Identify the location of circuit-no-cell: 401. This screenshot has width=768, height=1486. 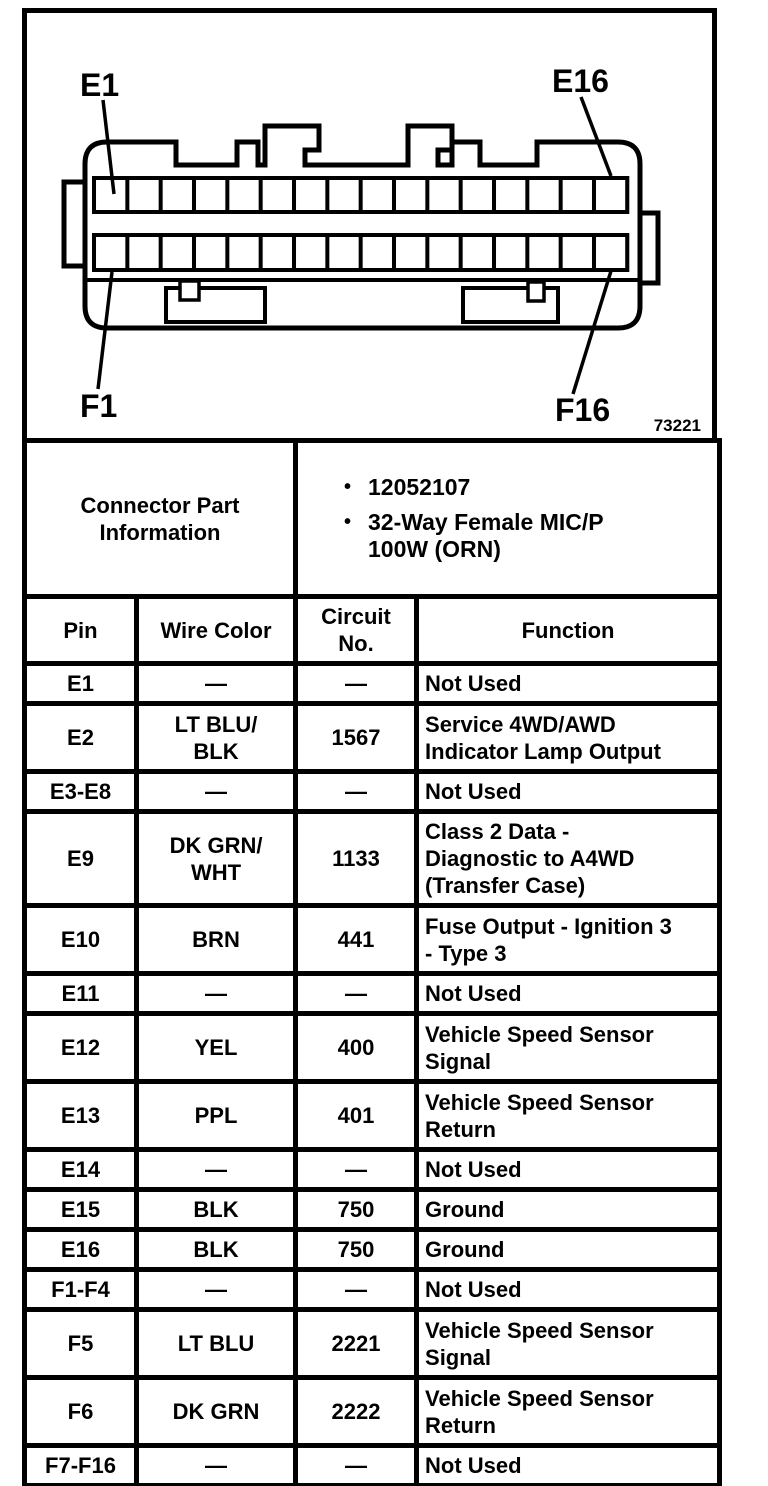
(356, 1115).